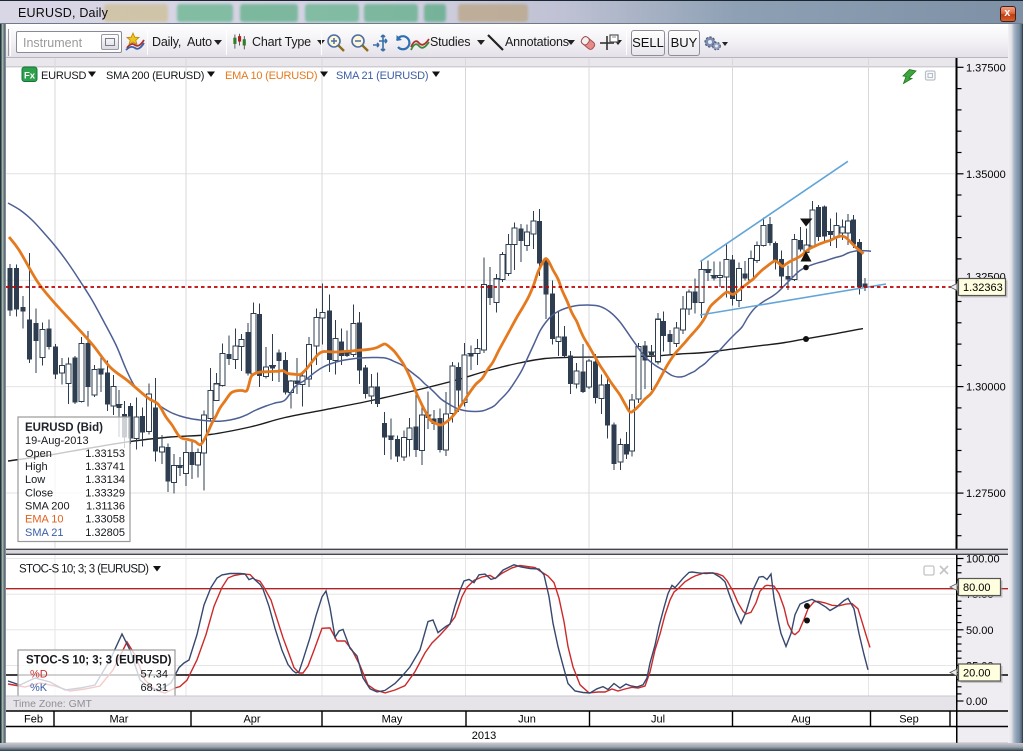 The image size is (1023, 751). Describe the element at coordinates (986, 388) in the screenshot. I see `svg-text: 1.30000` at that location.